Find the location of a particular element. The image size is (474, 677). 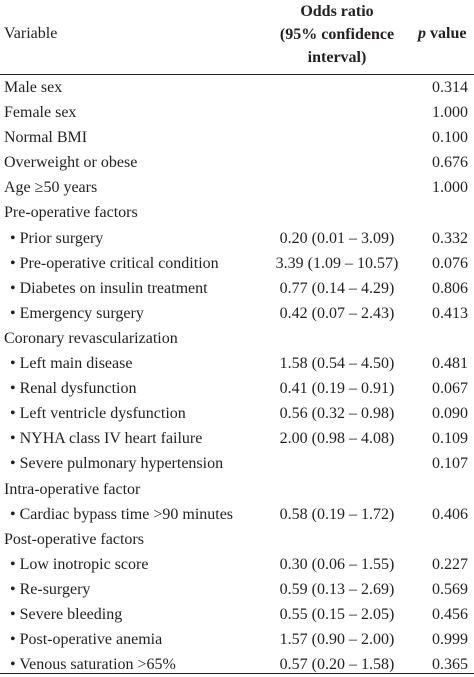

p-value-cell: 0.107 is located at coordinates (450, 464).